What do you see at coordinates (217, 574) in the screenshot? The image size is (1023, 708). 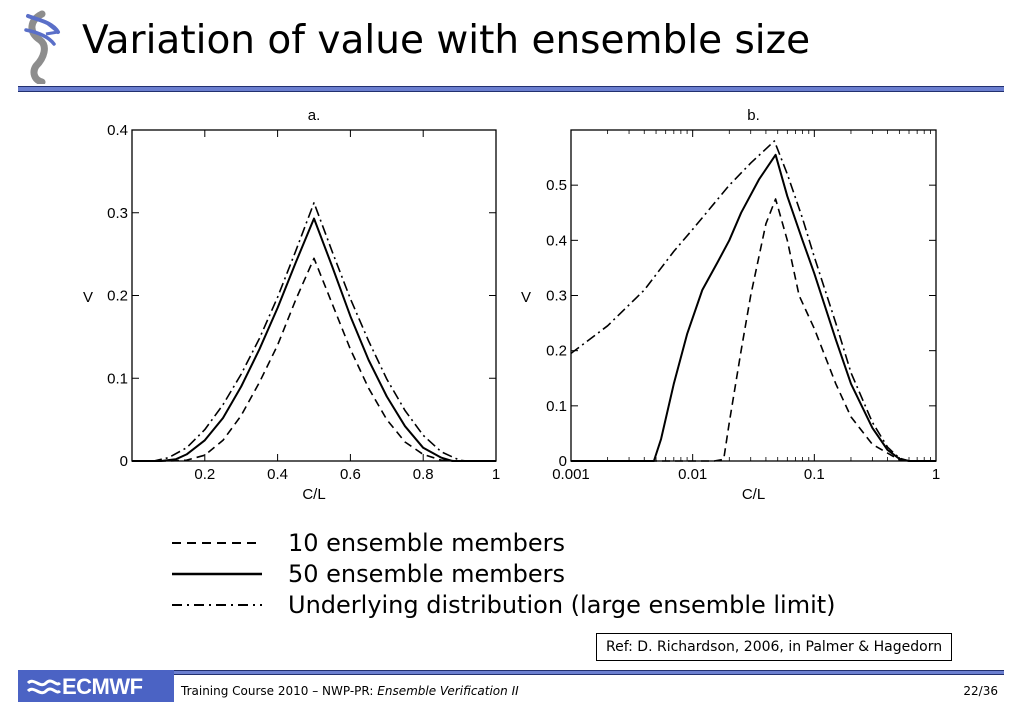 I see `solid-line-swatch` at bounding box center [217, 574].